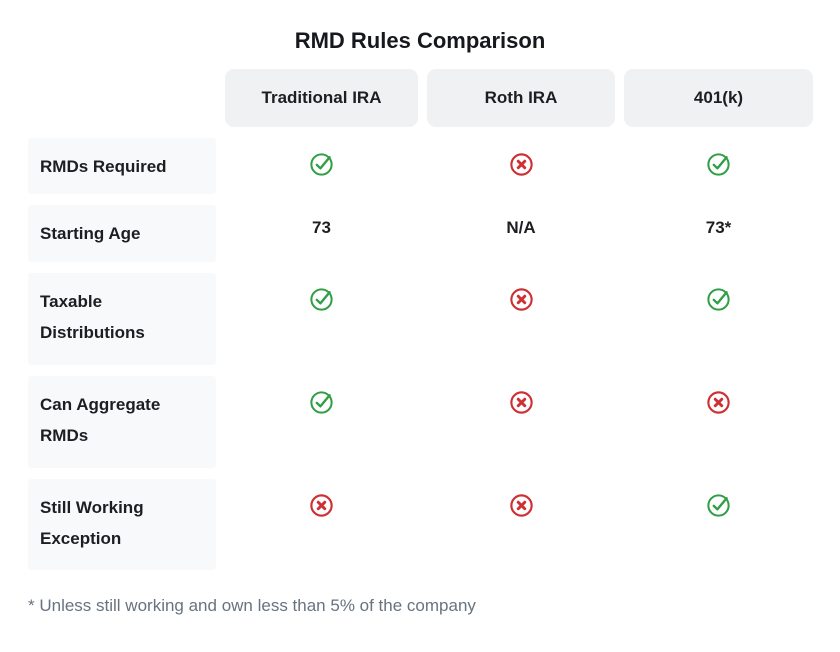 This screenshot has height=652, width=840. What do you see at coordinates (122, 233) in the screenshot?
I see `row-label: Starting Age` at bounding box center [122, 233].